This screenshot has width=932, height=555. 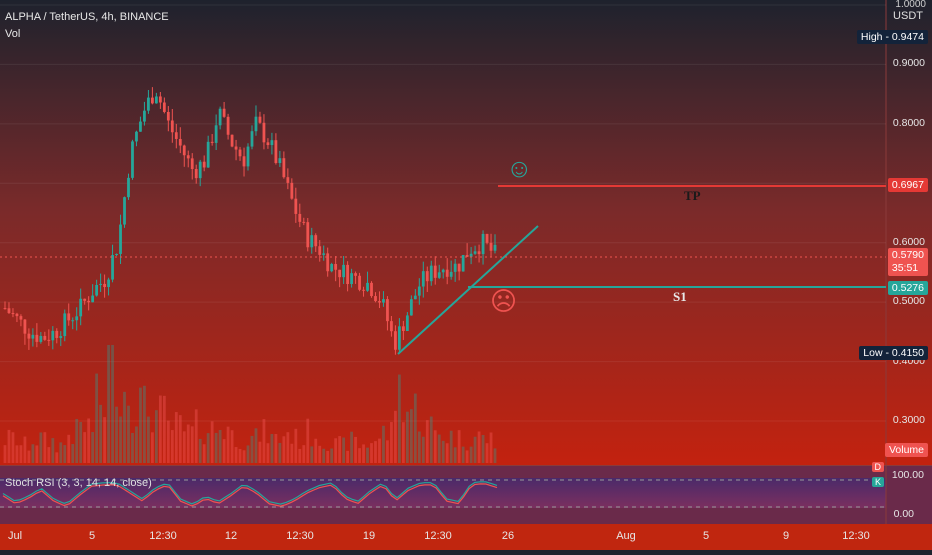 I want to click on price-axis-unit: USDT, so click(x=908, y=16).